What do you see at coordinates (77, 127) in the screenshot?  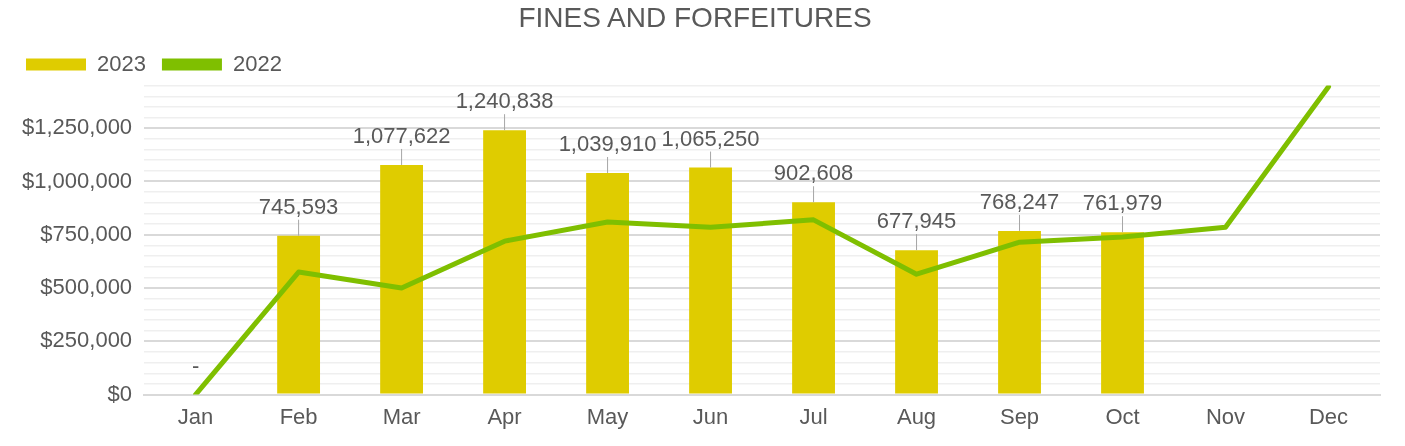 I see `y-tick-label: $1,250,000` at bounding box center [77, 127].